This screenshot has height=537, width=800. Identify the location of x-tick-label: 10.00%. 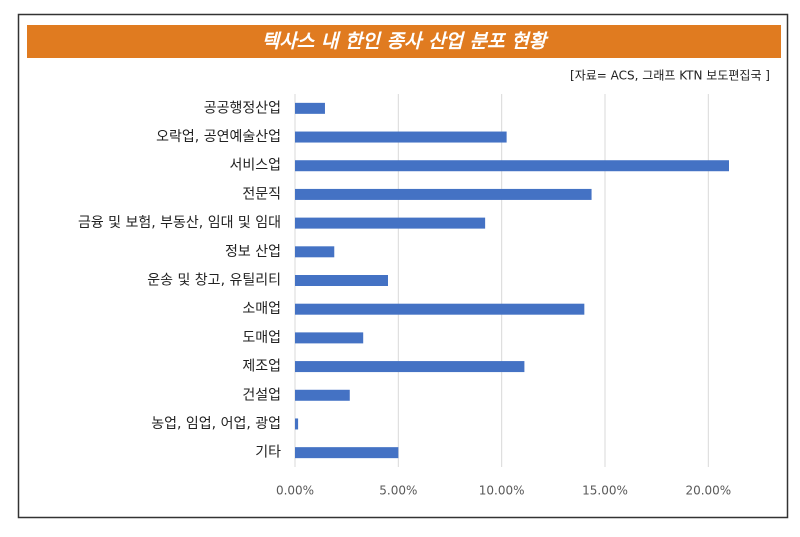
(502, 491).